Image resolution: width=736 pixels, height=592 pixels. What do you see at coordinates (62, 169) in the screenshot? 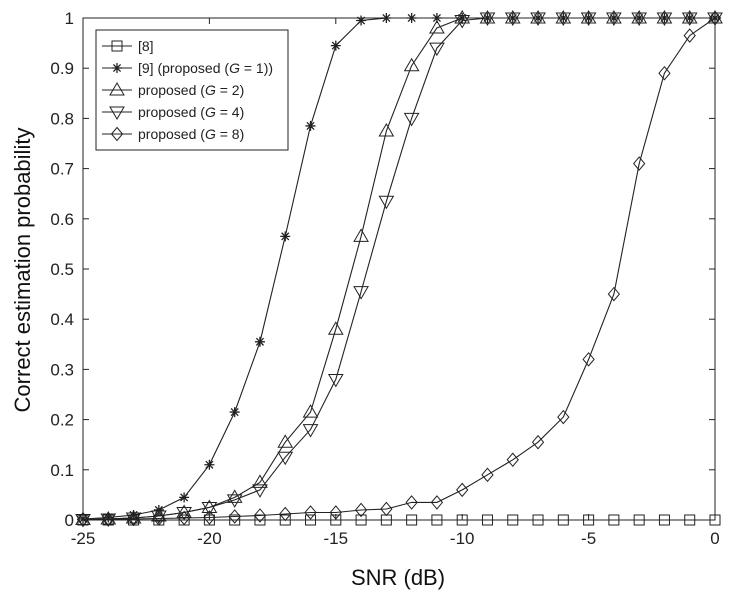
I see `y-tick-label: 0.7` at bounding box center [62, 169].